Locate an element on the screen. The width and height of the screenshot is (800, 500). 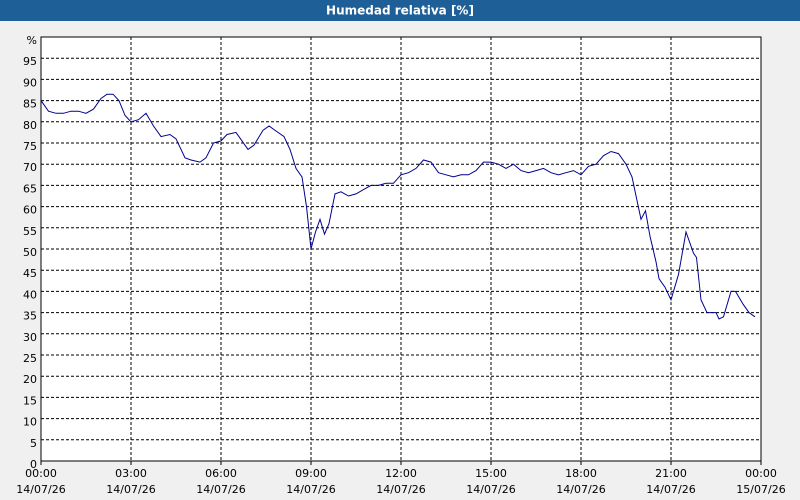
x-tick-label: 15:00 is located at coordinates (491, 473).